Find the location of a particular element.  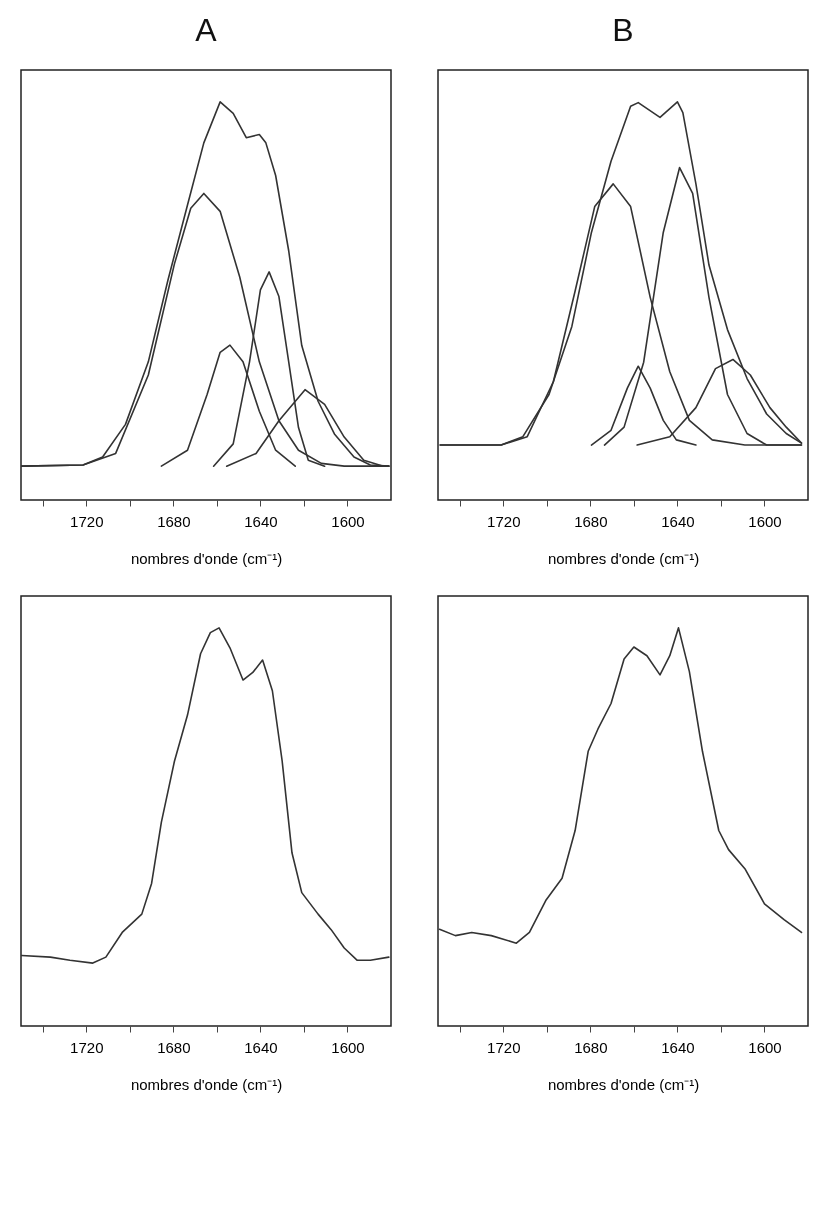

chart-title: A is located at coordinates (206, 30).